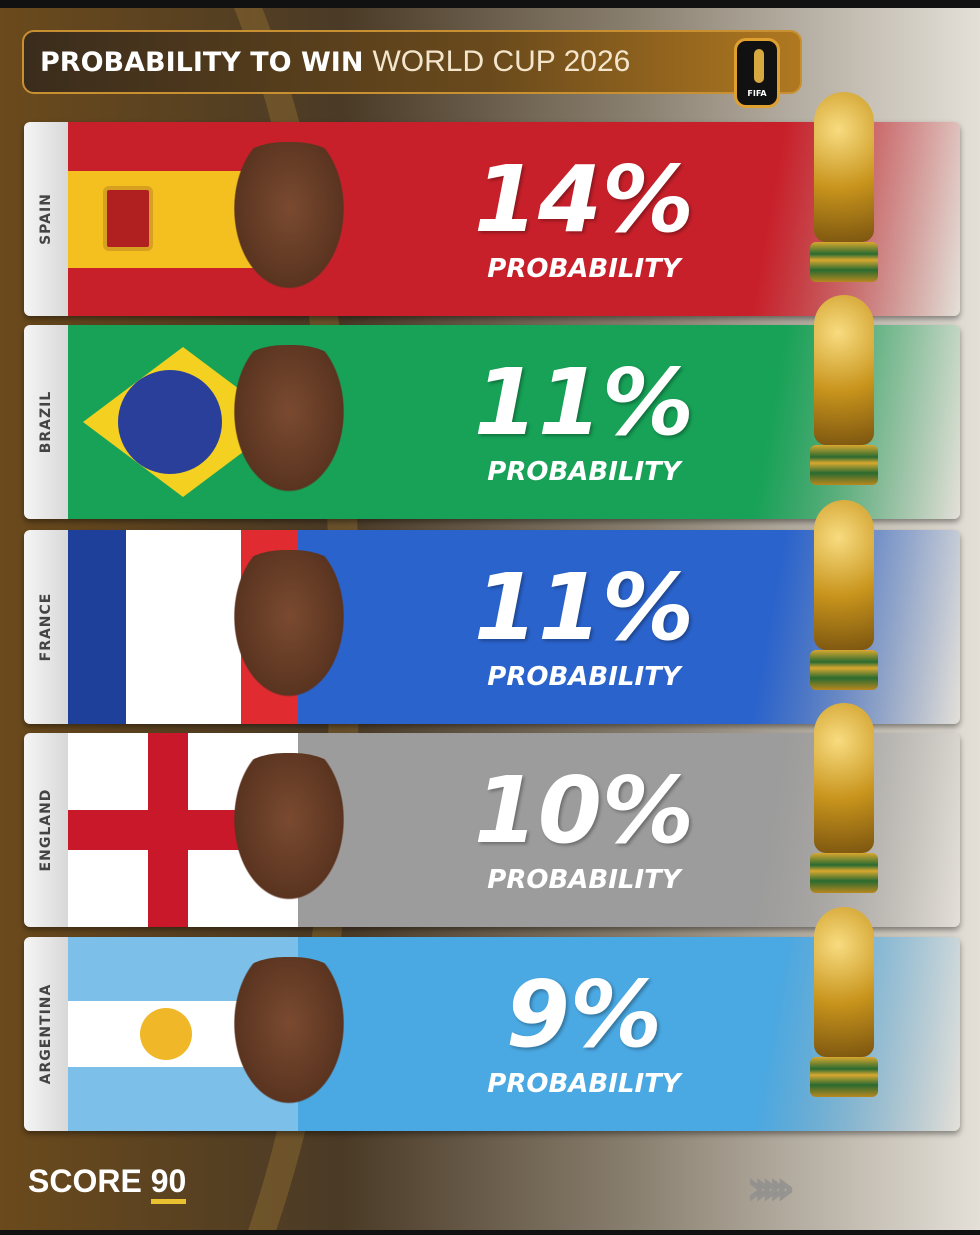 The width and height of the screenshot is (980, 1235). I want to click on country-name: FRANCE, so click(46, 627).